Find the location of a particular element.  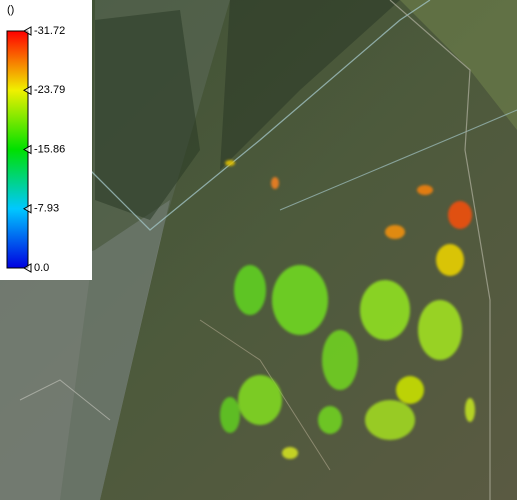

tick-label: -15.86 is located at coordinates (49, 149).